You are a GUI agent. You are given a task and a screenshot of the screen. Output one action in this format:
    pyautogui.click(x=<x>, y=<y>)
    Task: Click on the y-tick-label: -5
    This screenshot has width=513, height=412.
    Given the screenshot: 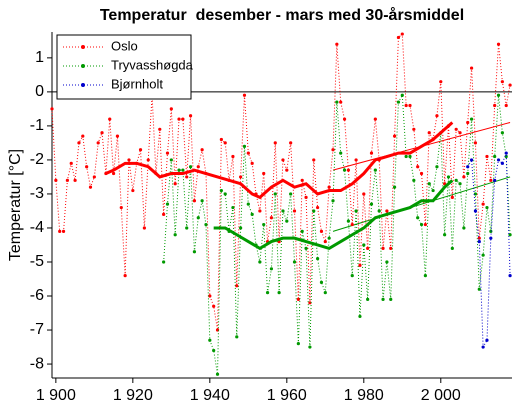 What is the action you would take?
    pyautogui.click(x=37, y=261)
    